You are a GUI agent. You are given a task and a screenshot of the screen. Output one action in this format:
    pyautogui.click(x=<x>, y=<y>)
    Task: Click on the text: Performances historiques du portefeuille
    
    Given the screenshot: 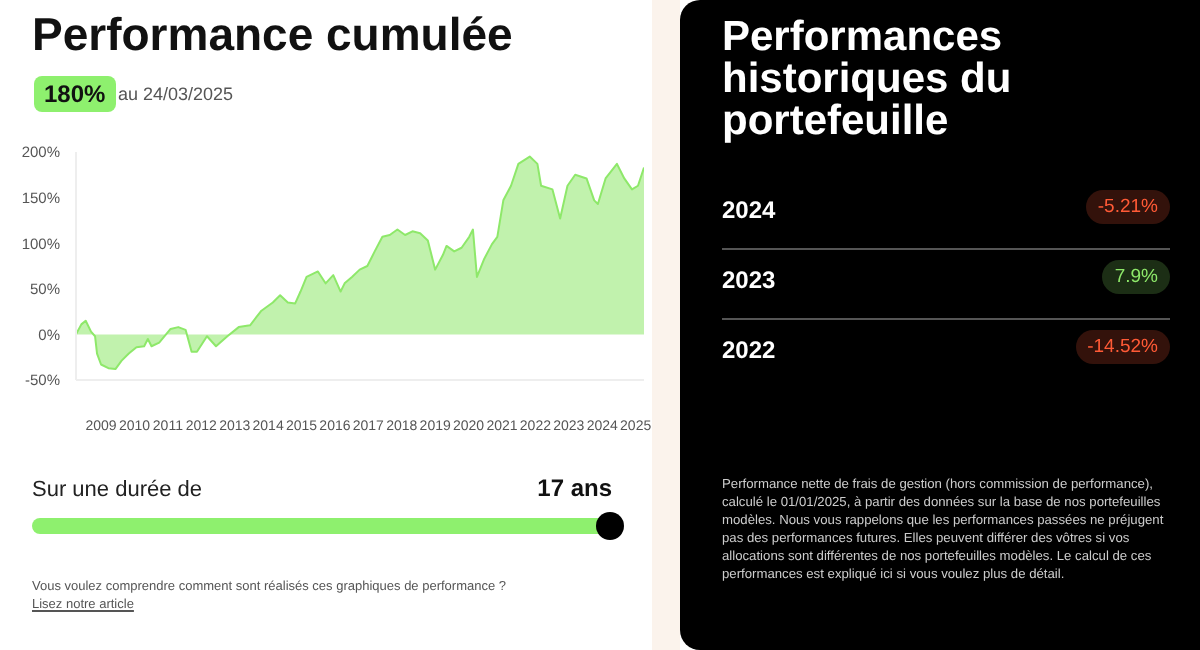 What is the action you would take?
    pyautogui.click(x=868, y=79)
    